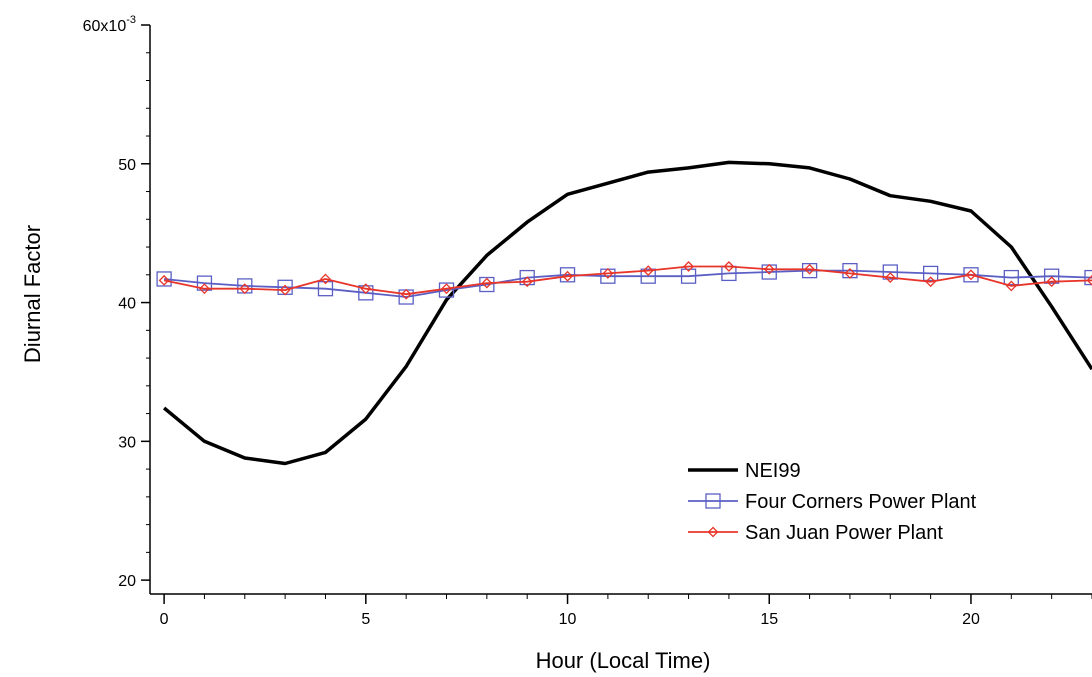 The height and width of the screenshot is (677, 1092). I want to click on series-line-san-juan-power-plant, so click(627, 280).